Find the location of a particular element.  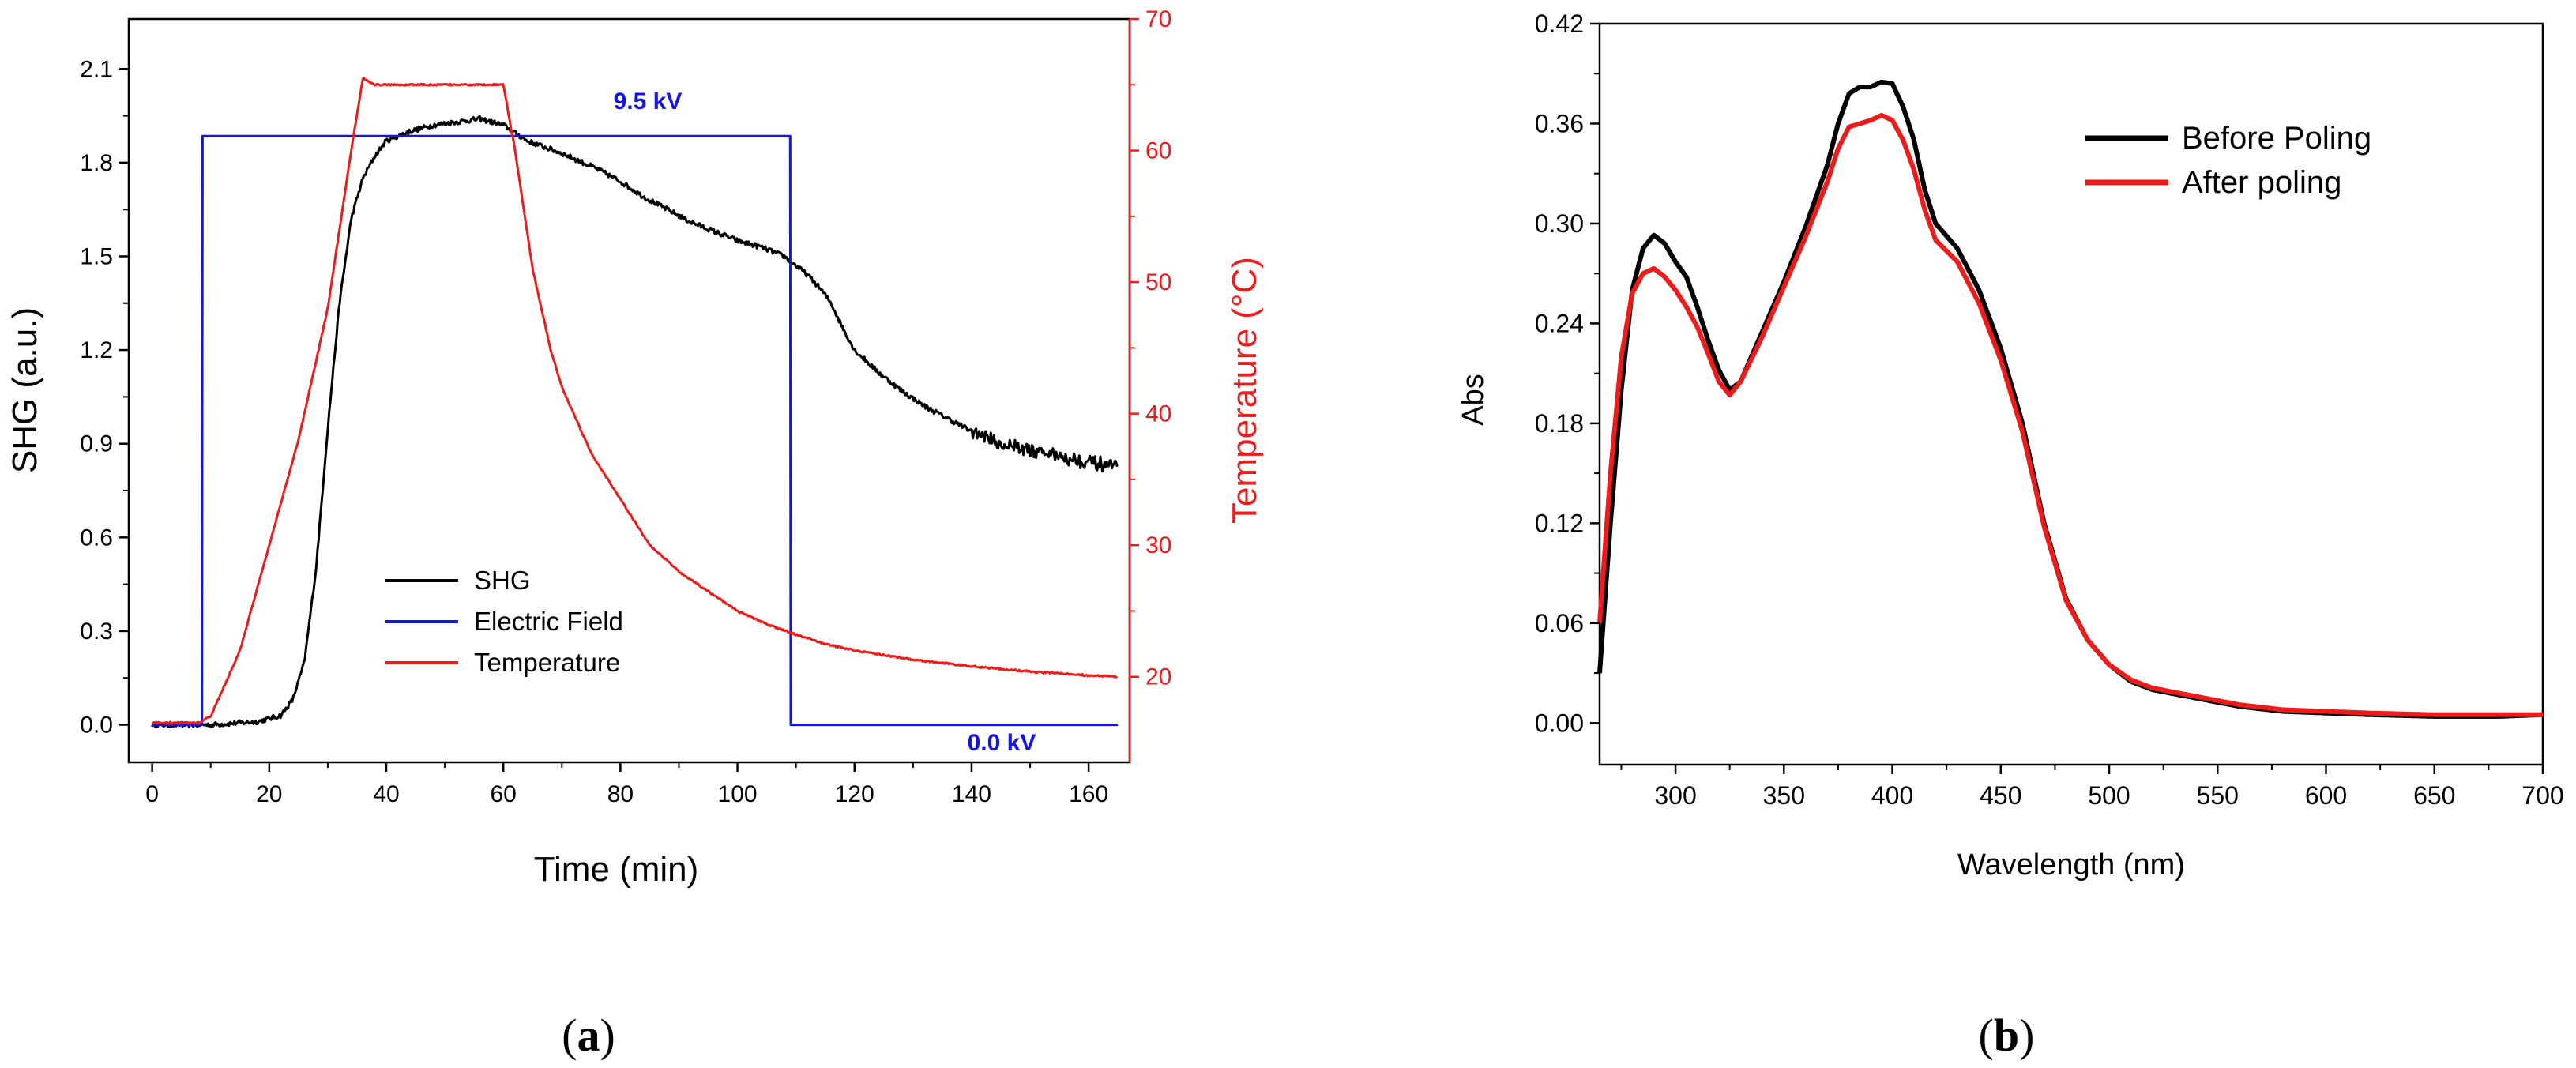

y-tick-label: 1.2 is located at coordinates (97, 350).